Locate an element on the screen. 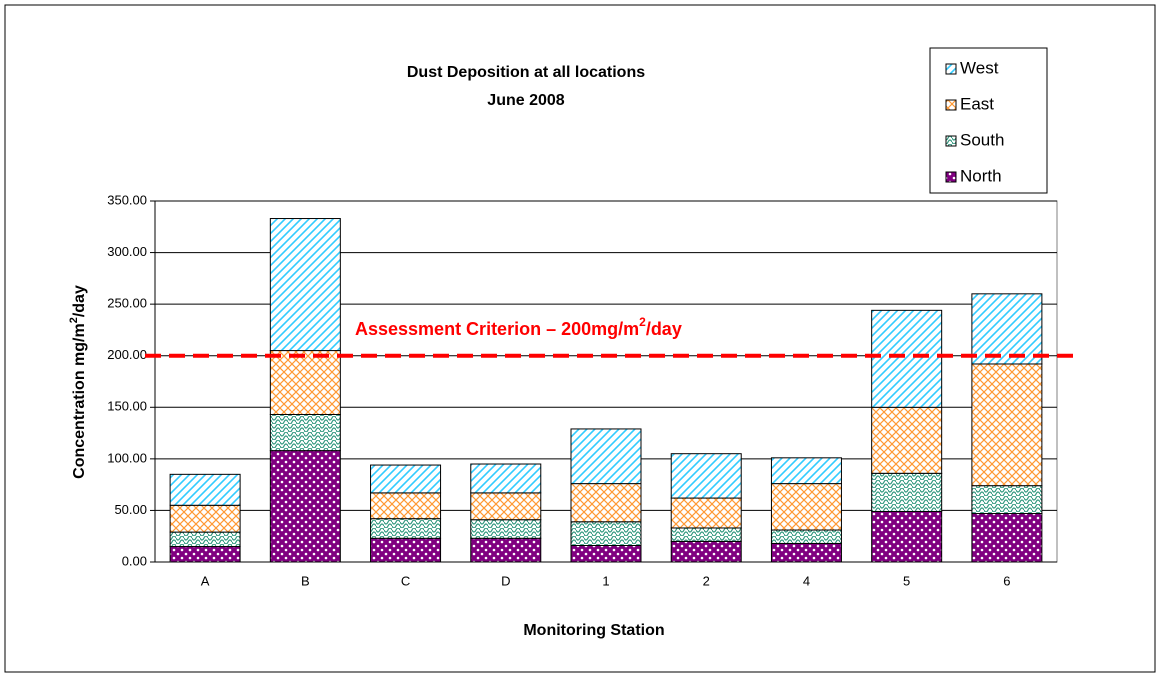 This screenshot has width=1161, height=677. chart-subtitle: June 2008 is located at coordinates (525, 100).